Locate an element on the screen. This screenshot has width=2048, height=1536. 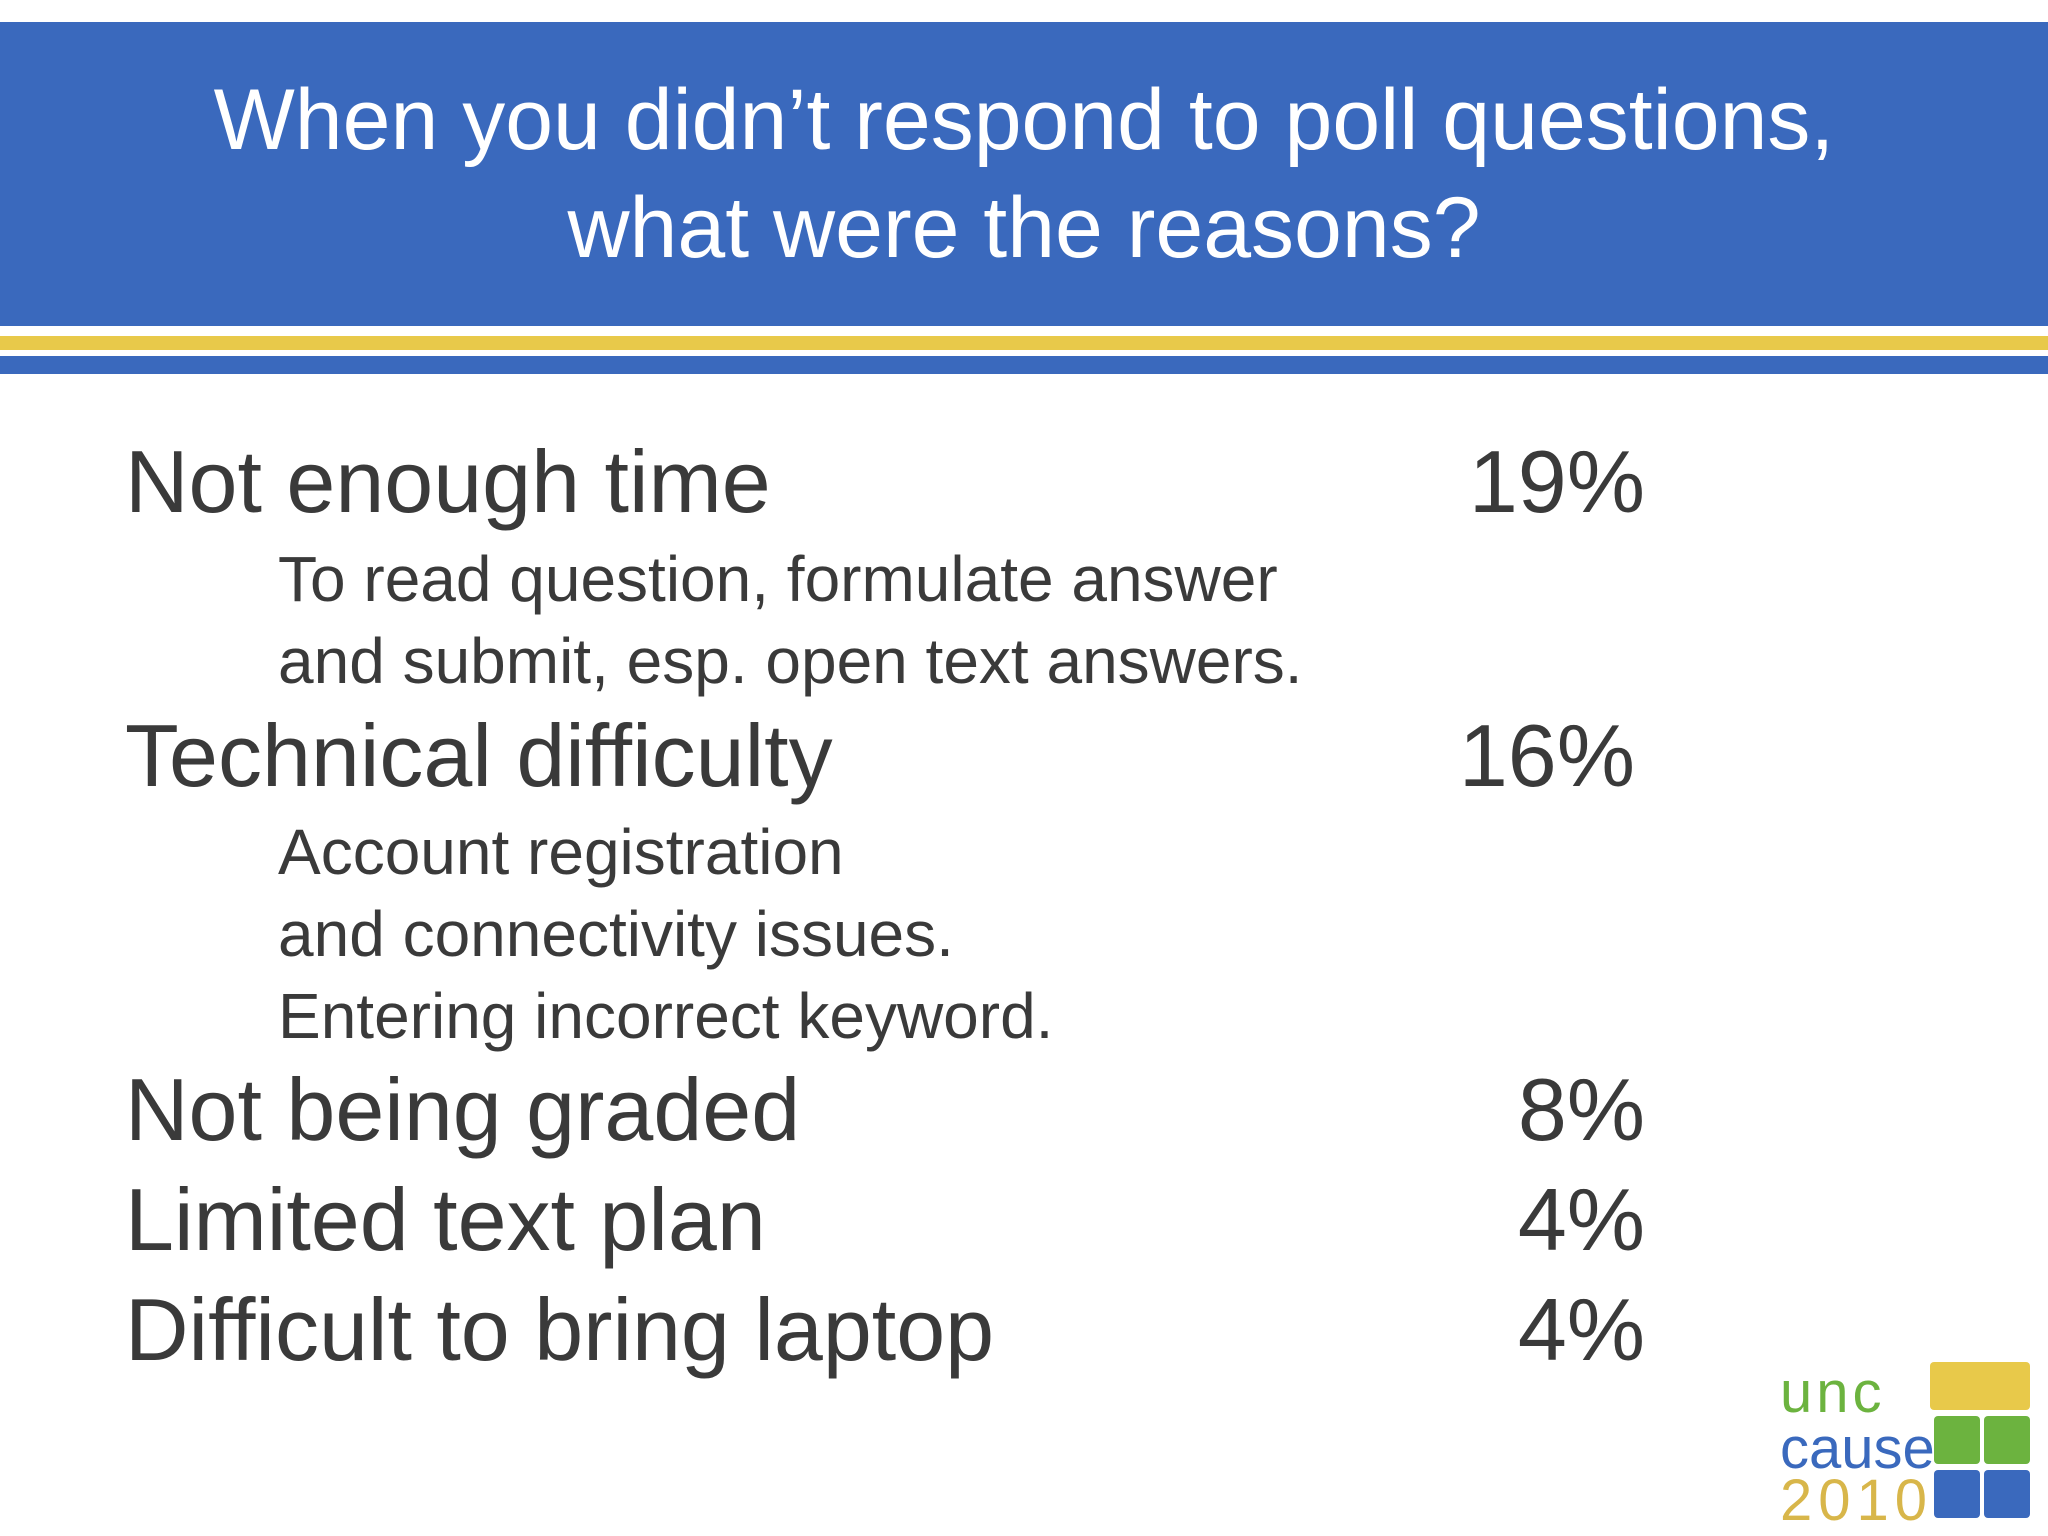
slide-title-line-2: what were the reasons? is located at coordinates (1024, 228).